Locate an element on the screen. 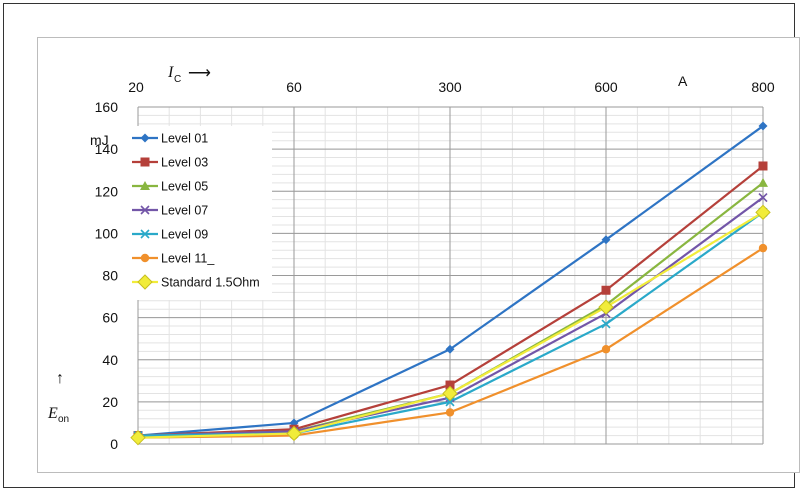 This screenshot has height=494, width=800. x-axis-arrow: ⟶ is located at coordinates (199, 73).